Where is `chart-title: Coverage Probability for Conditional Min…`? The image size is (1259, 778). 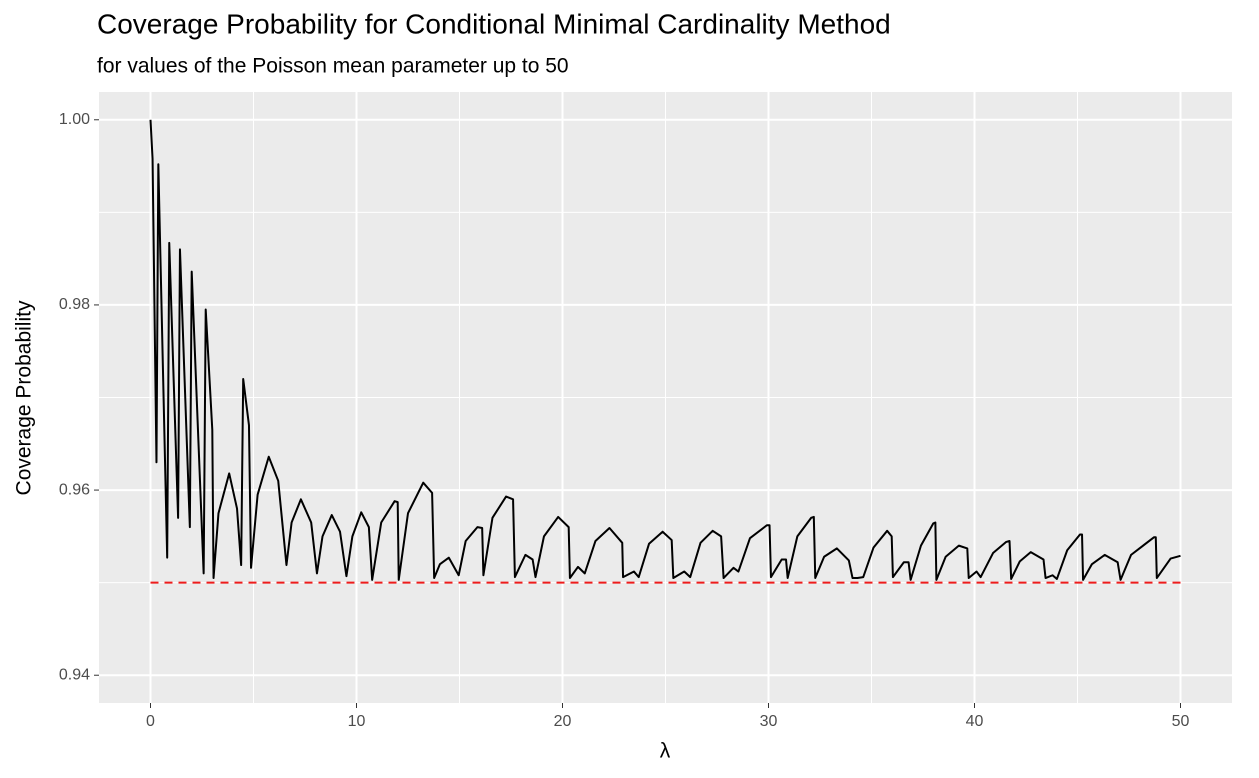
chart-title: Coverage Probability for Conditional Min… is located at coordinates (494, 23).